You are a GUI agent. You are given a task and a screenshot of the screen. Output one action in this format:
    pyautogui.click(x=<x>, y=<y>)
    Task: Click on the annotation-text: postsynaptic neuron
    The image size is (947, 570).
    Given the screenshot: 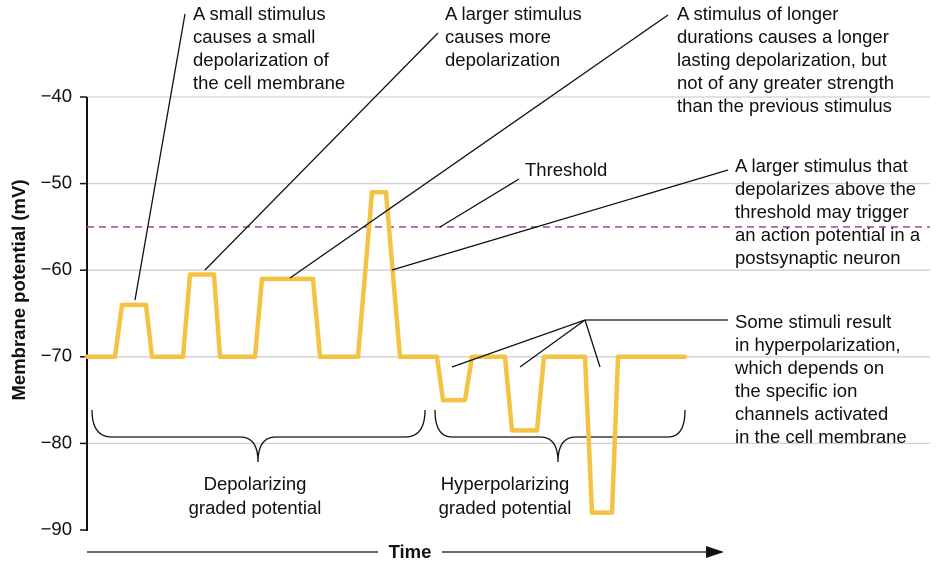 What is the action you would take?
    pyautogui.click(x=818, y=257)
    